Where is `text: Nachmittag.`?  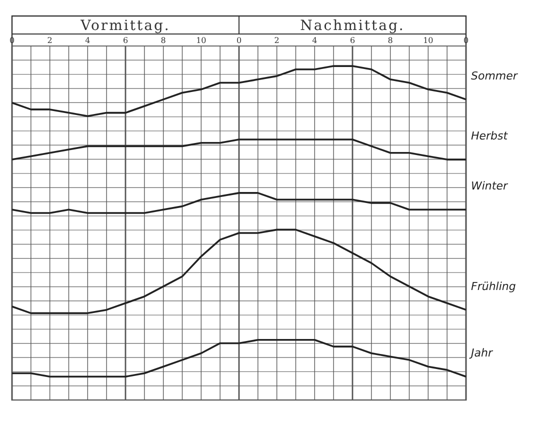 text: Nachmittag. is located at coordinates (352, 26).